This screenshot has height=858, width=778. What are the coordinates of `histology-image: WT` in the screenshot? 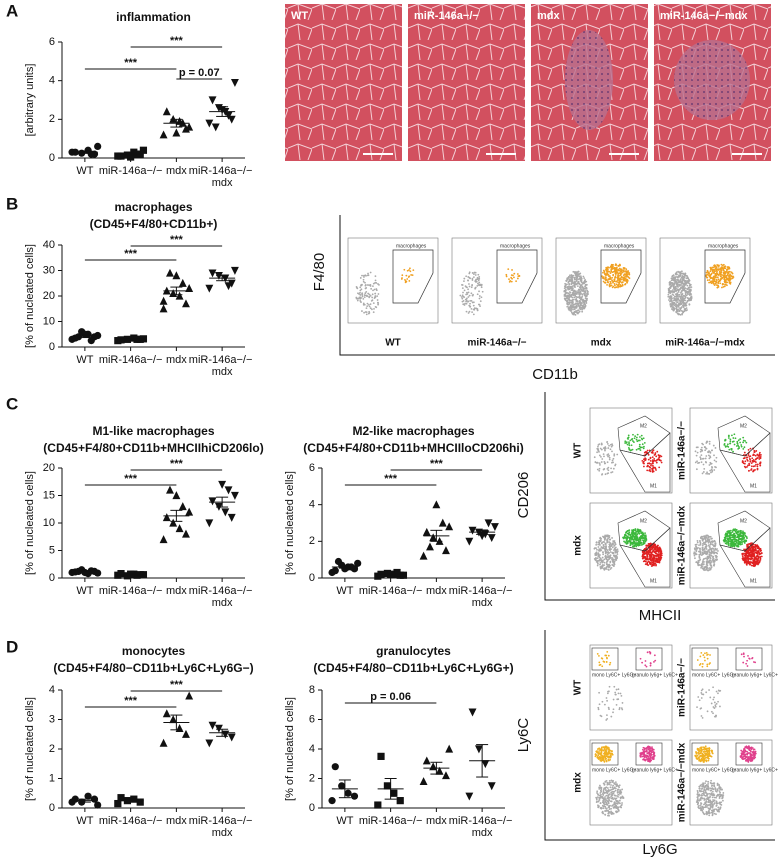 It's located at (343, 82).